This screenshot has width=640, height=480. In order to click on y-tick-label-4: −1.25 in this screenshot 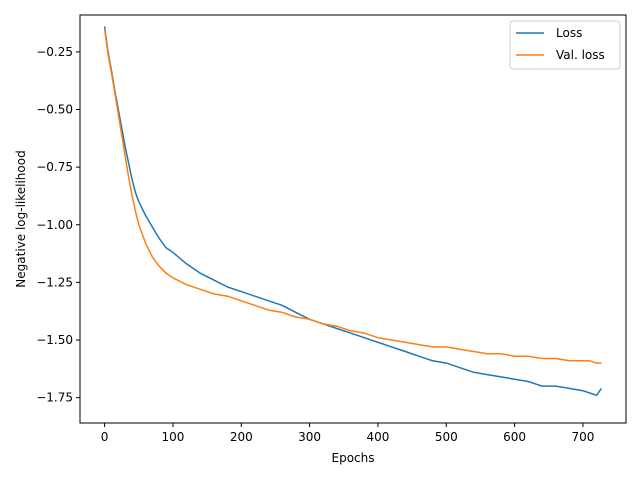, I will do `click(54, 282)`.